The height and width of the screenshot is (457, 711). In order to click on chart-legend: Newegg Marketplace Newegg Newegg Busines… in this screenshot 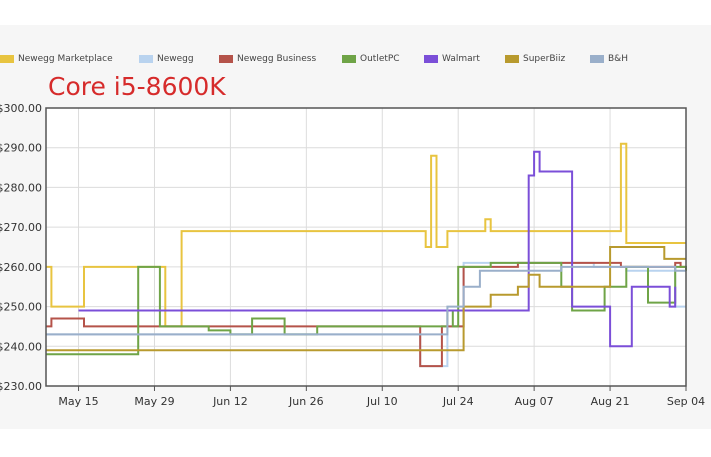, I will do `click(355, 61)`.